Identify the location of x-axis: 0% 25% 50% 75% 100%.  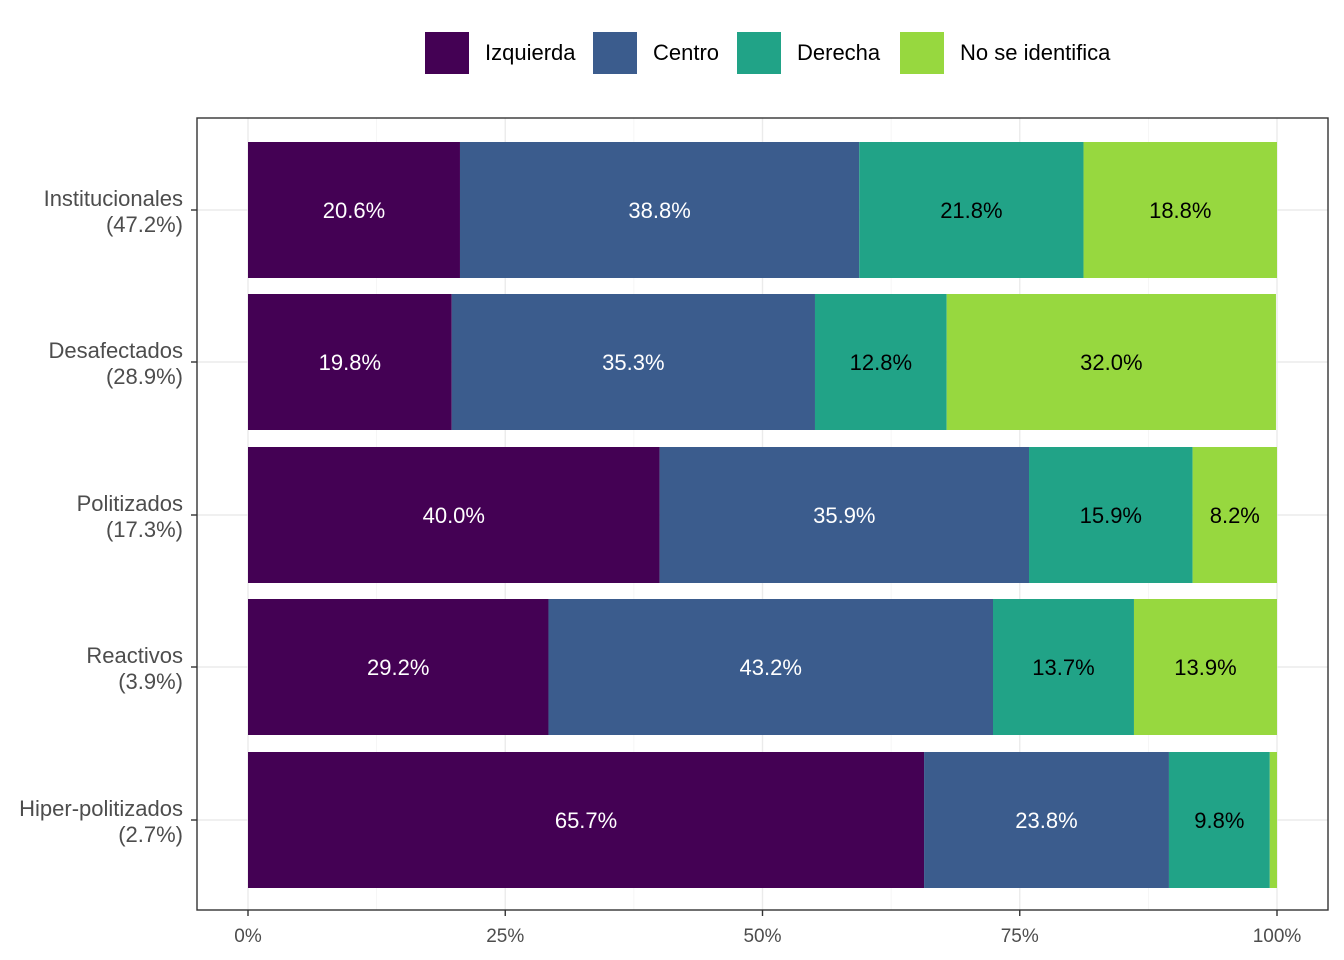
(767, 928).